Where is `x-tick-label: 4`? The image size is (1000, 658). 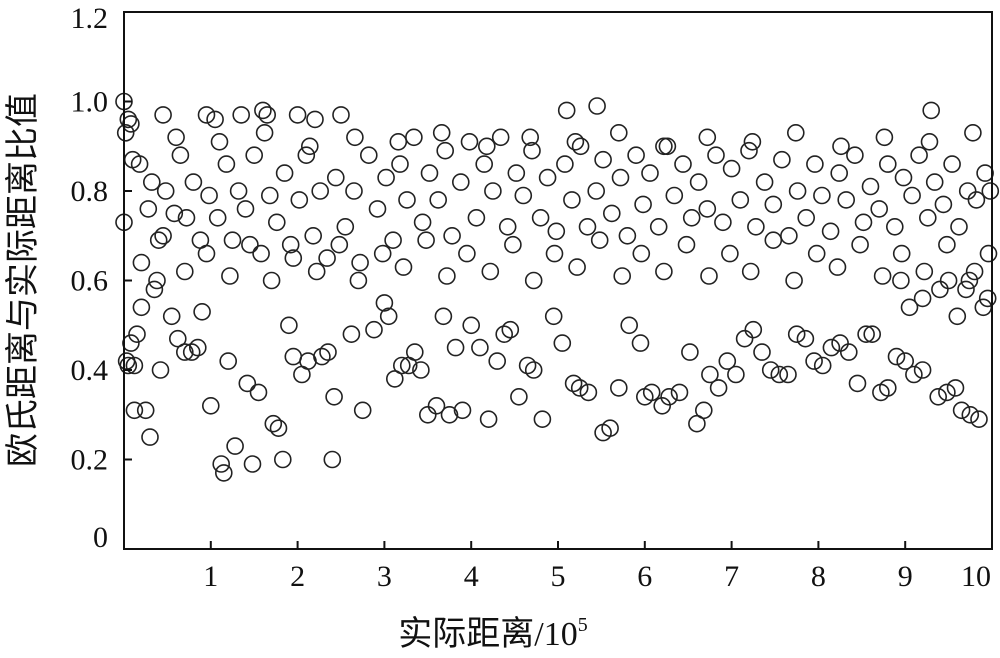 x-tick-label: 4 is located at coordinates (471, 576).